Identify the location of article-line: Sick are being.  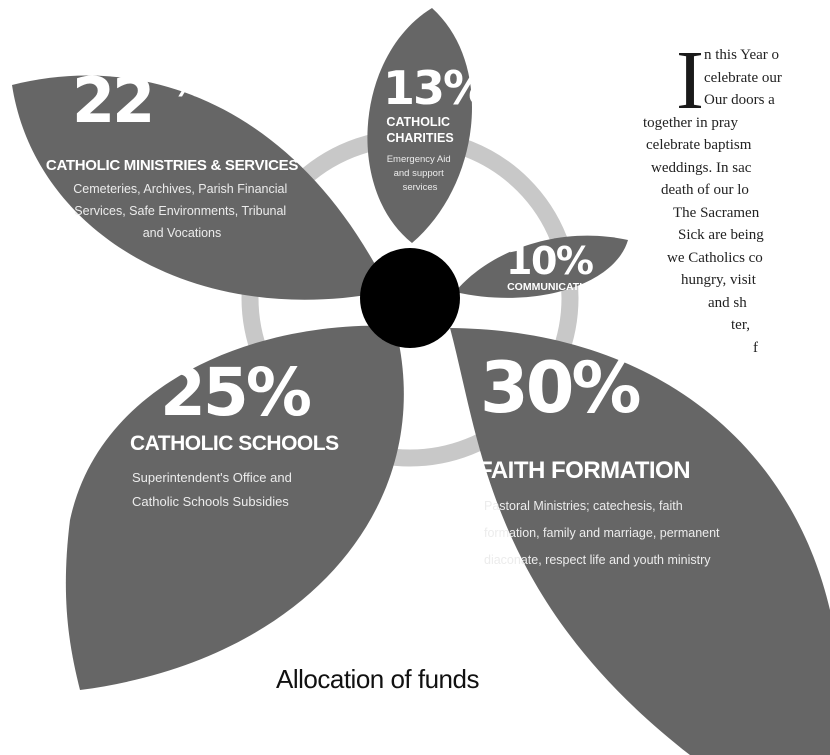
(721, 235).